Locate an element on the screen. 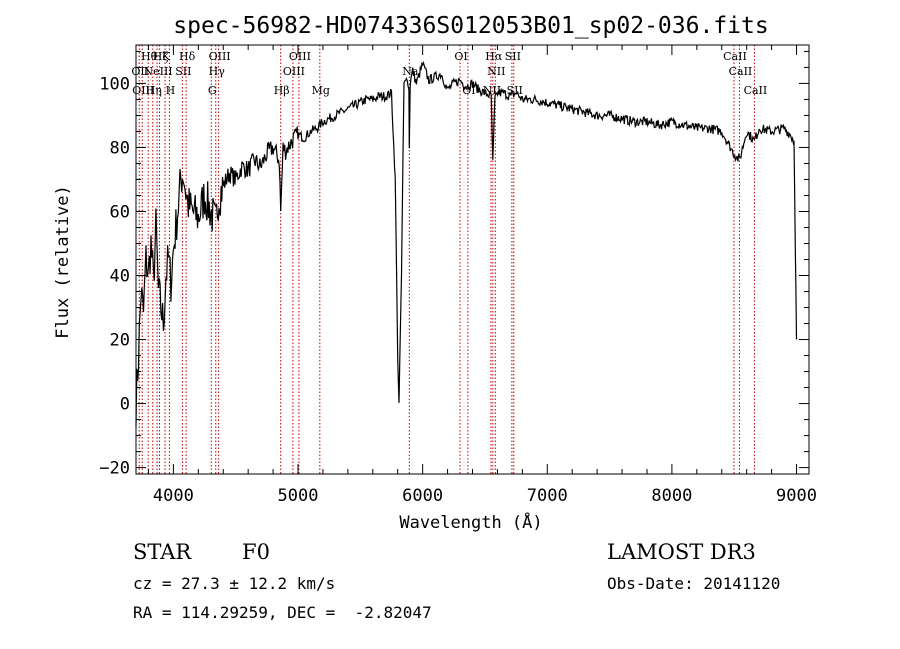 This screenshot has height=649, width=900. redshift-velocity: cz = 27.3 ± 12.2 km/s is located at coordinates (234, 583).